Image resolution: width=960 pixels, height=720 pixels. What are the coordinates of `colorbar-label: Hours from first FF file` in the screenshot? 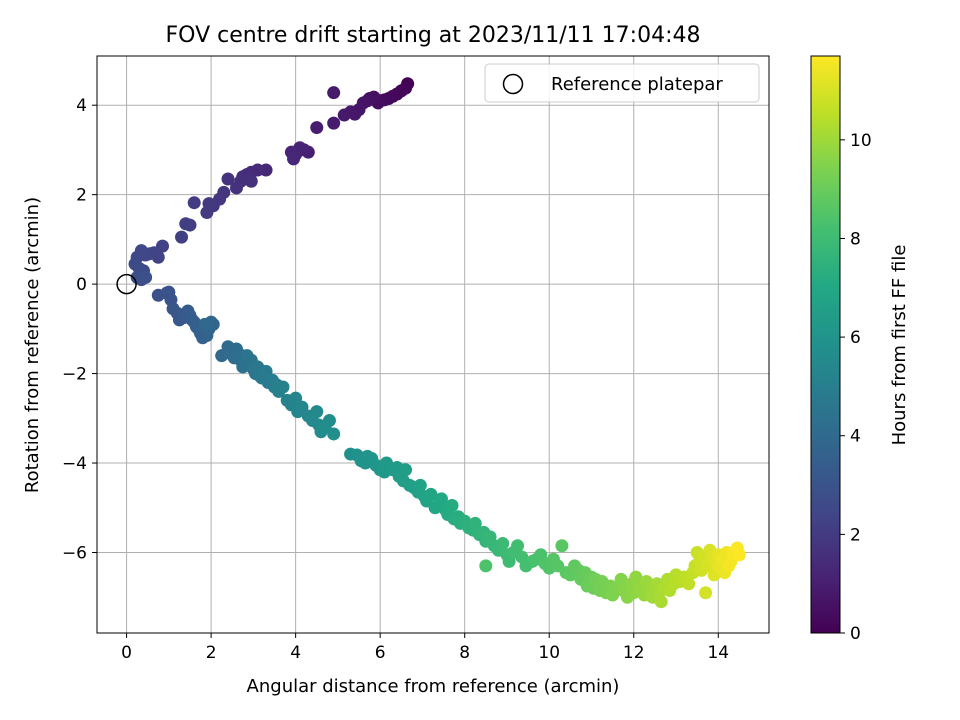 It's located at (899, 345).